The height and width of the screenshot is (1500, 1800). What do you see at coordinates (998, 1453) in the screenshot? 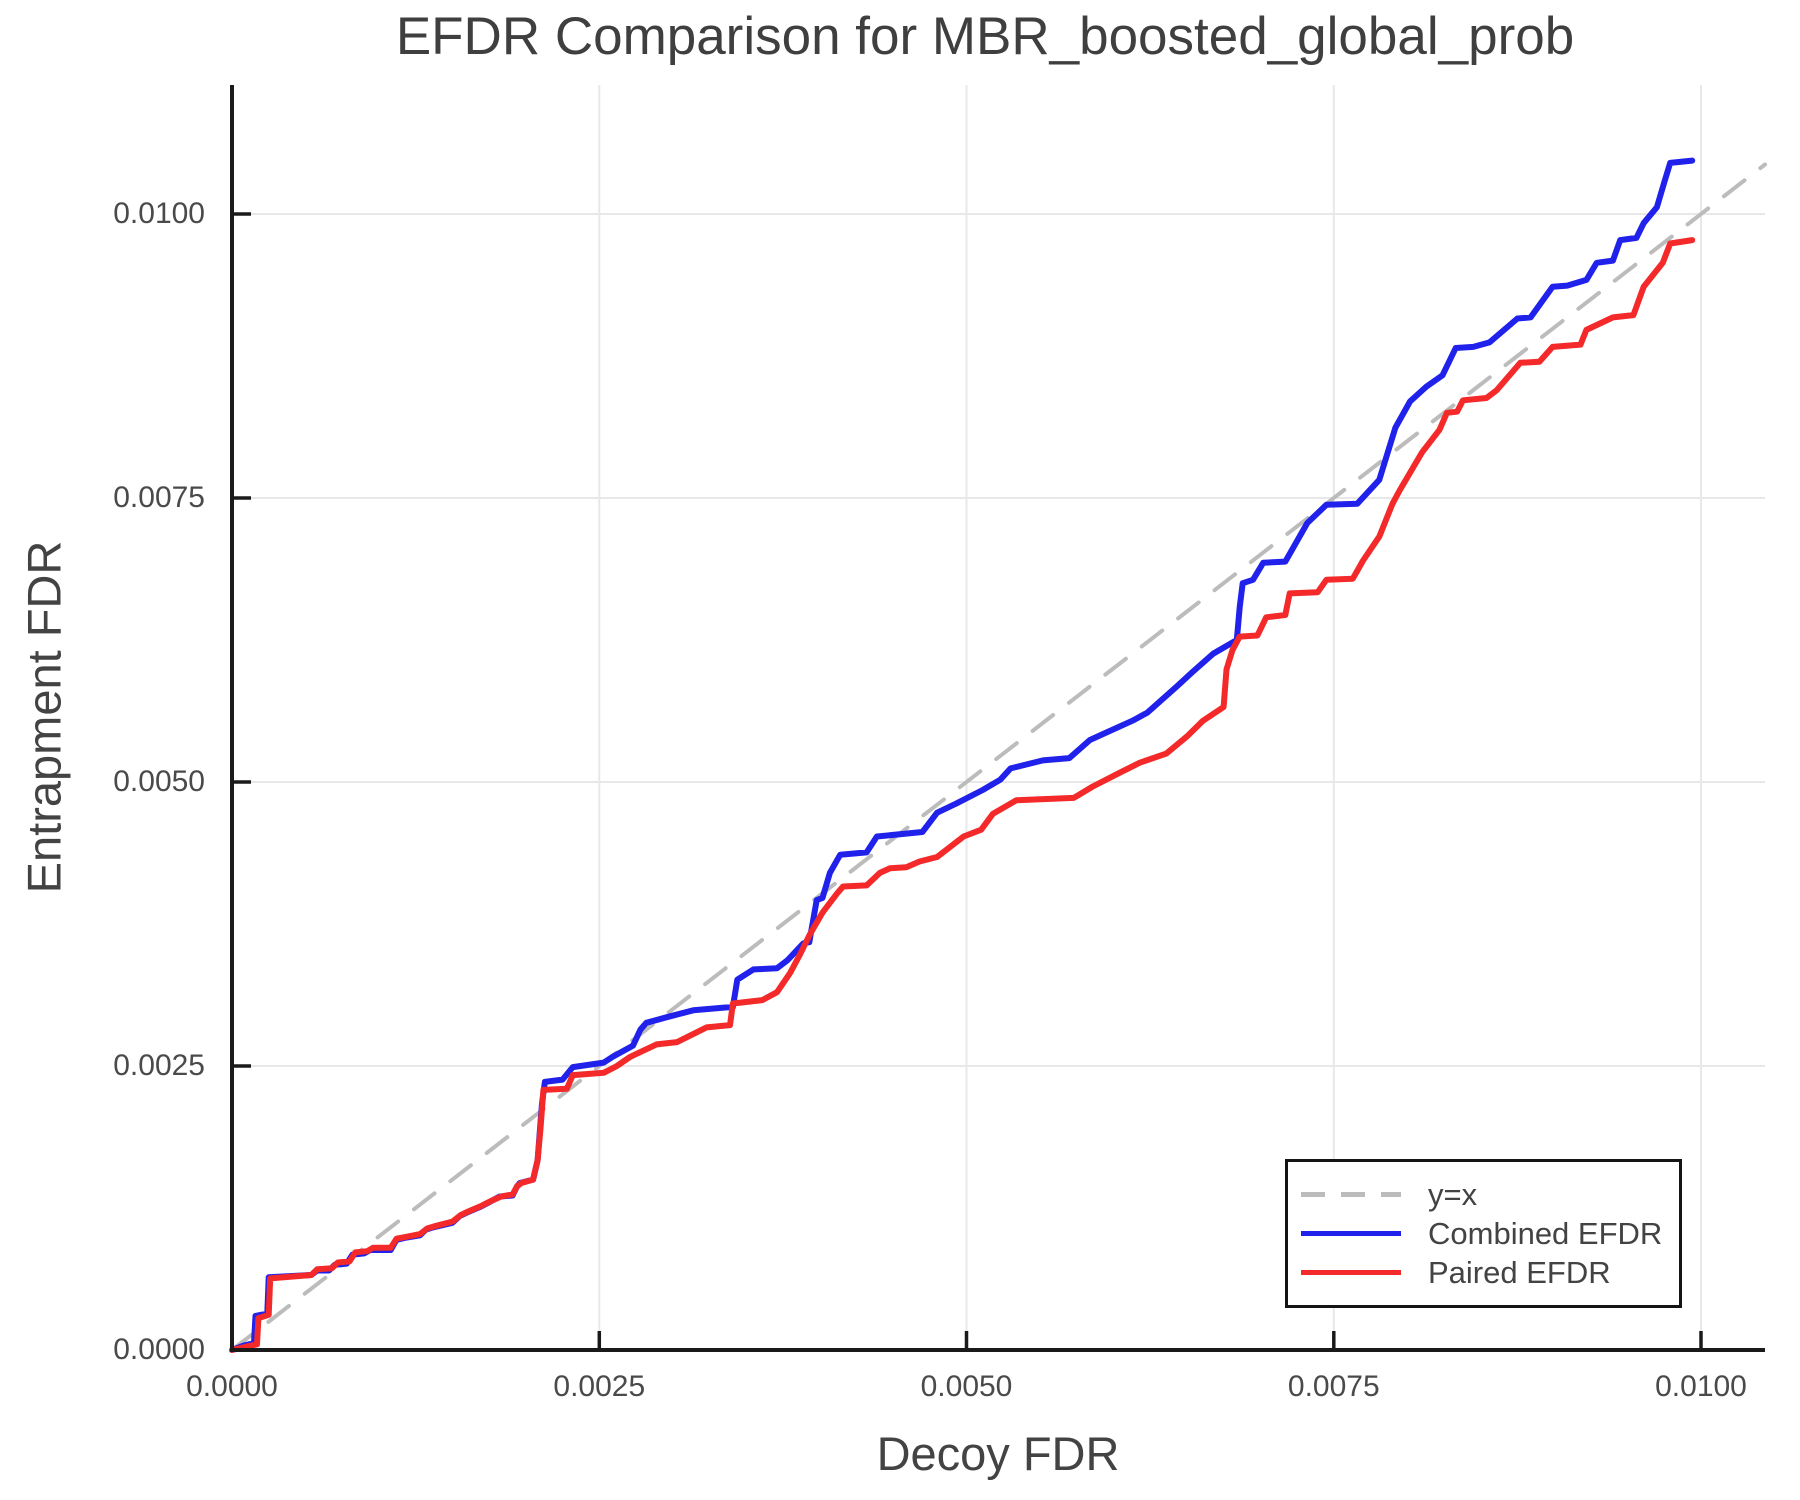
I see `x-axis-title: Decoy FDR` at bounding box center [998, 1453].